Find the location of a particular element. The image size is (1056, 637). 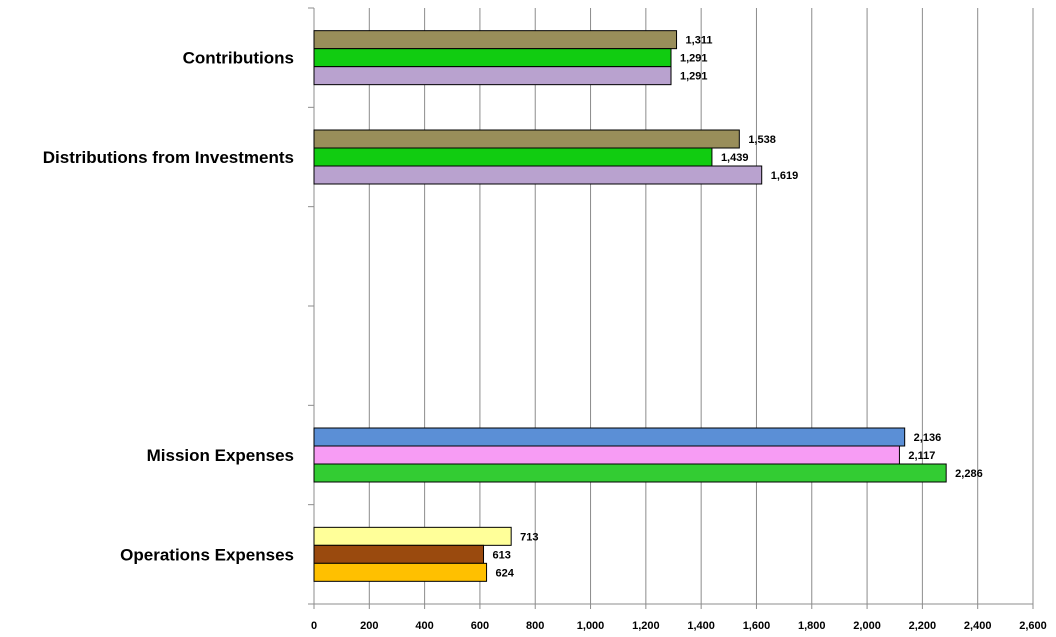

data-label: 2,117 is located at coordinates (921, 456).